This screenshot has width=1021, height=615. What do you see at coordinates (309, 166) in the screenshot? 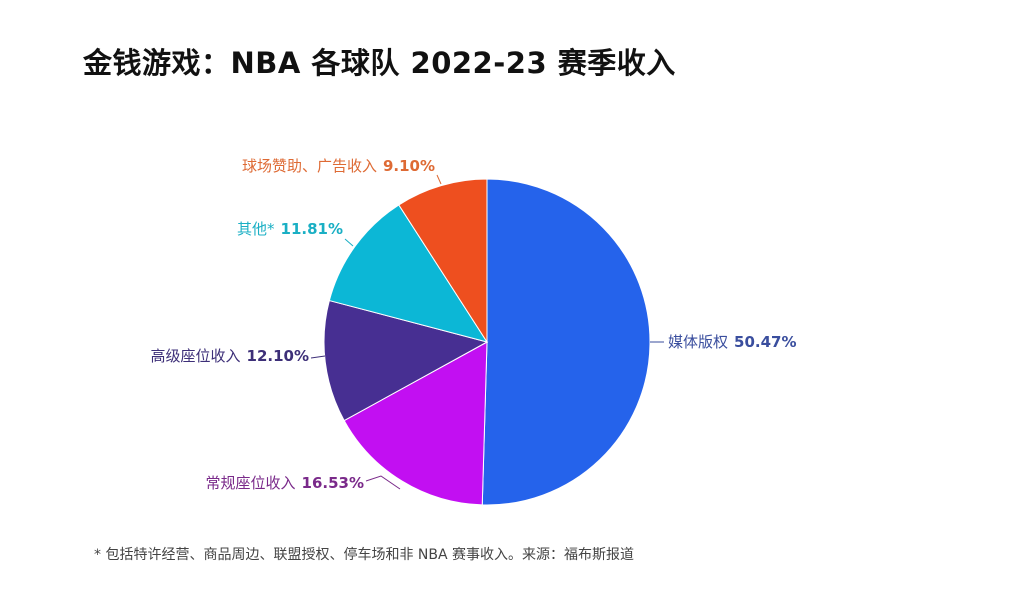
I see `label-name: 球场赞助、广告收入` at bounding box center [309, 166].